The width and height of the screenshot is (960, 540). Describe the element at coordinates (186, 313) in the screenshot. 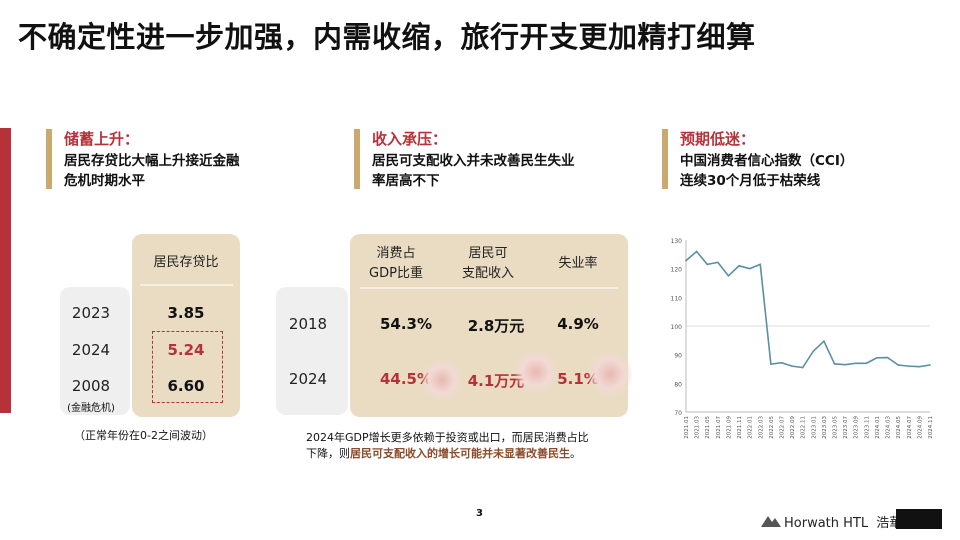

I see `ratio-value: 3.85` at that location.